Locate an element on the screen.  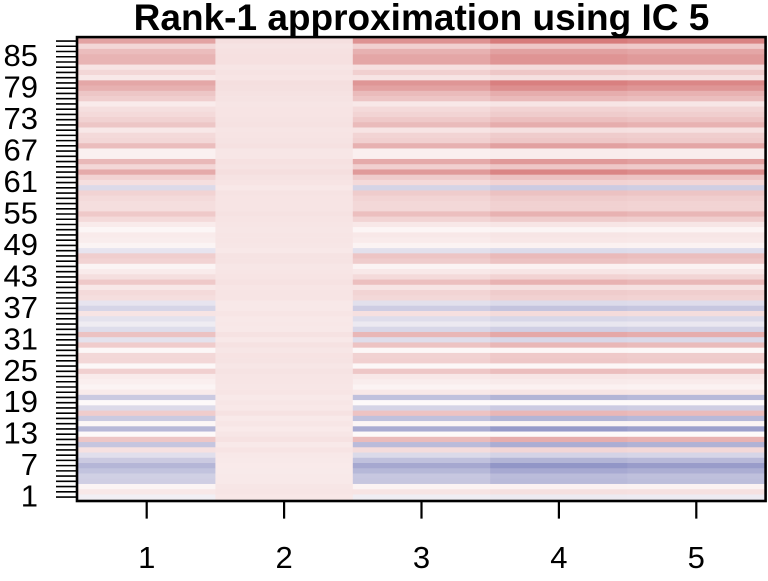
svg-text: 5 is located at coordinates (696, 557).